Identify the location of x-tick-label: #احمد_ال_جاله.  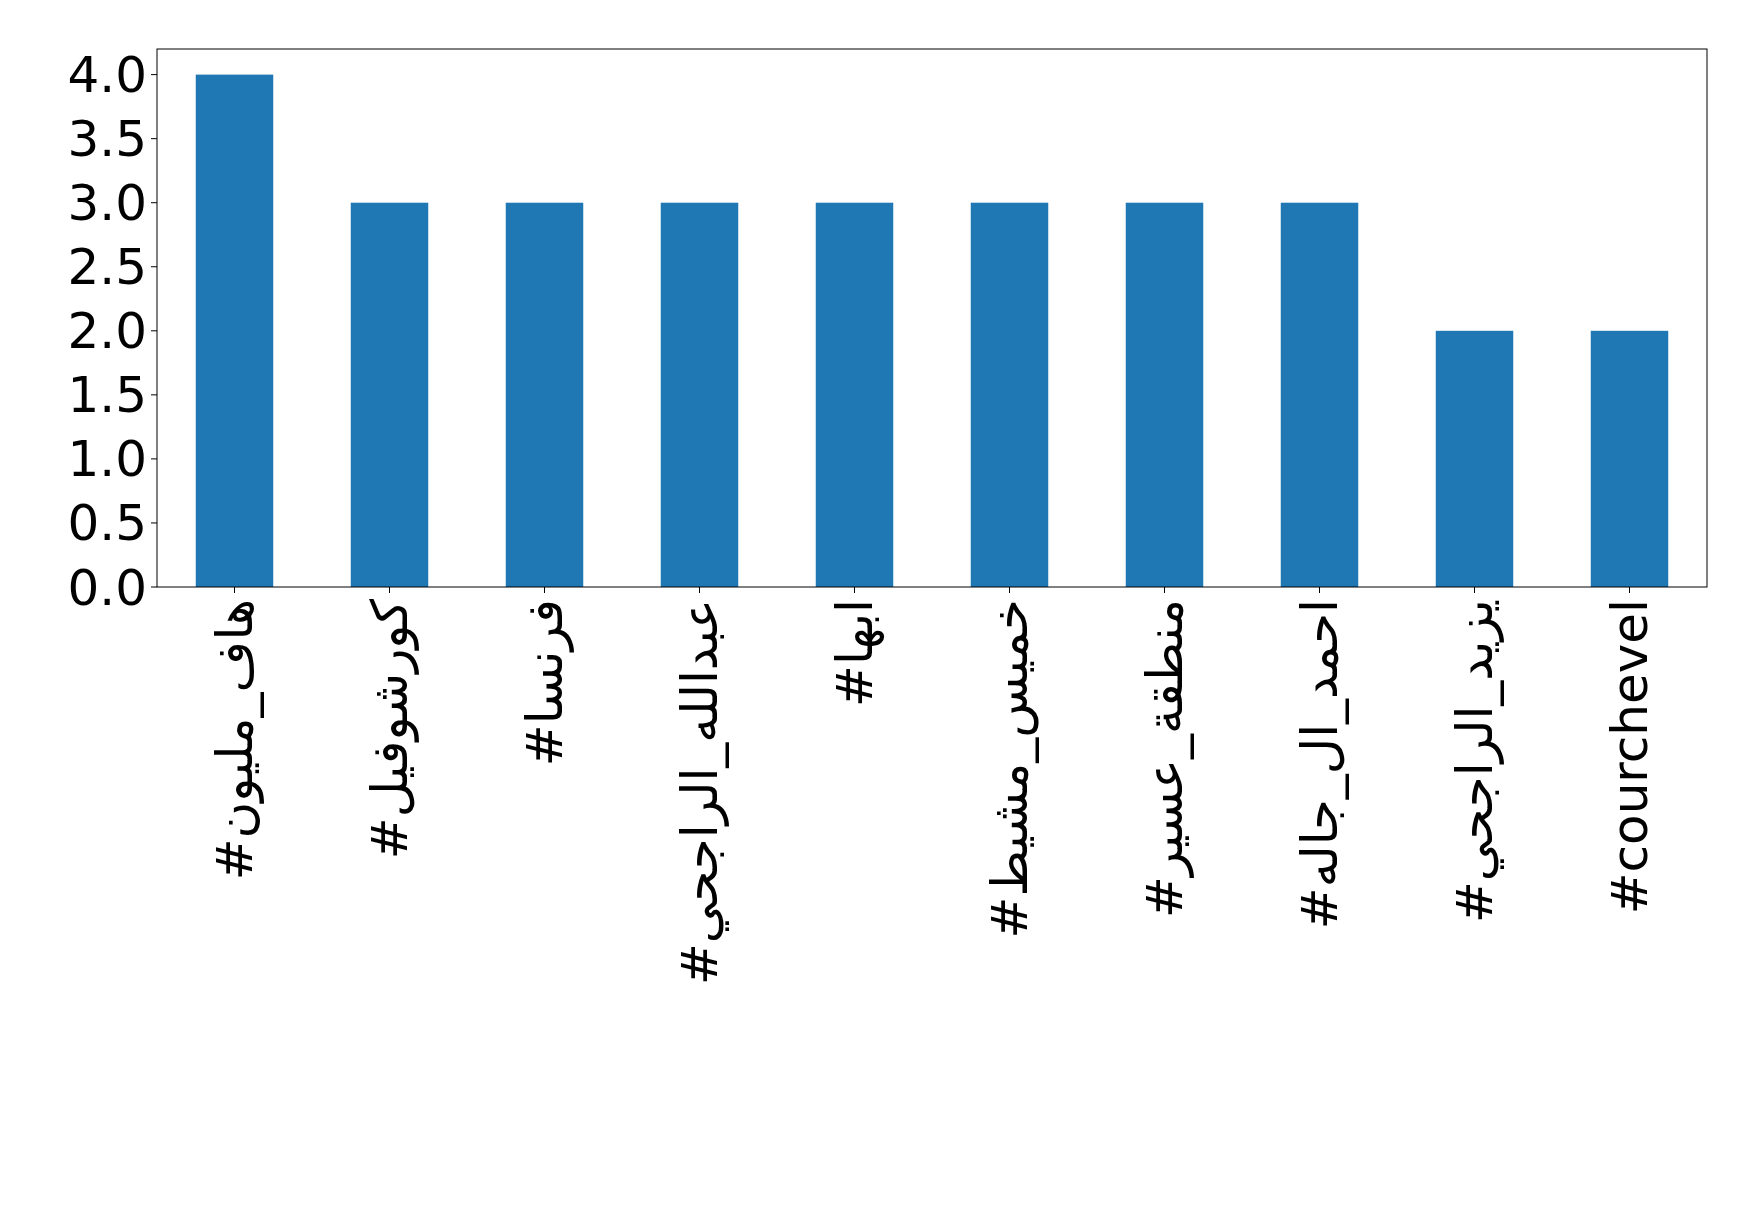
(1320, 764).